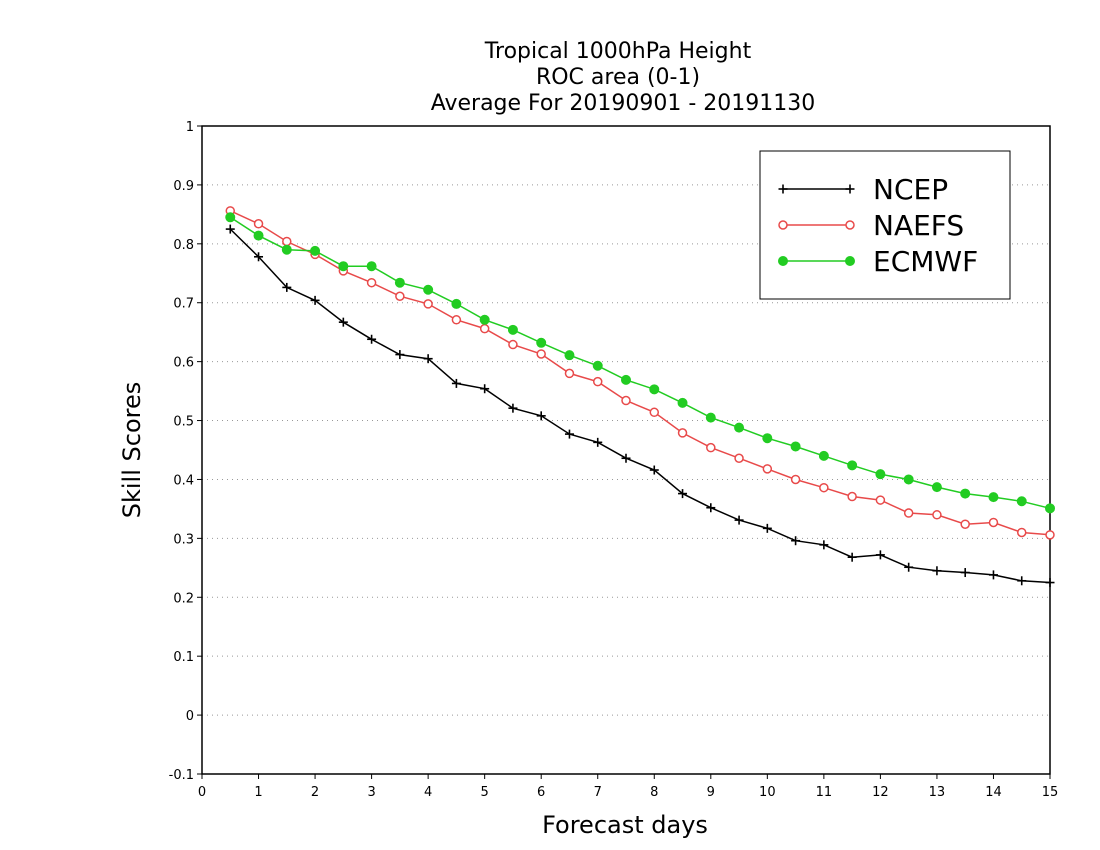 The height and width of the screenshot is (850, 1100). Describe the element at coordinates (783, 189) in the screenshot. I see `legend-ncep-point` at that location.